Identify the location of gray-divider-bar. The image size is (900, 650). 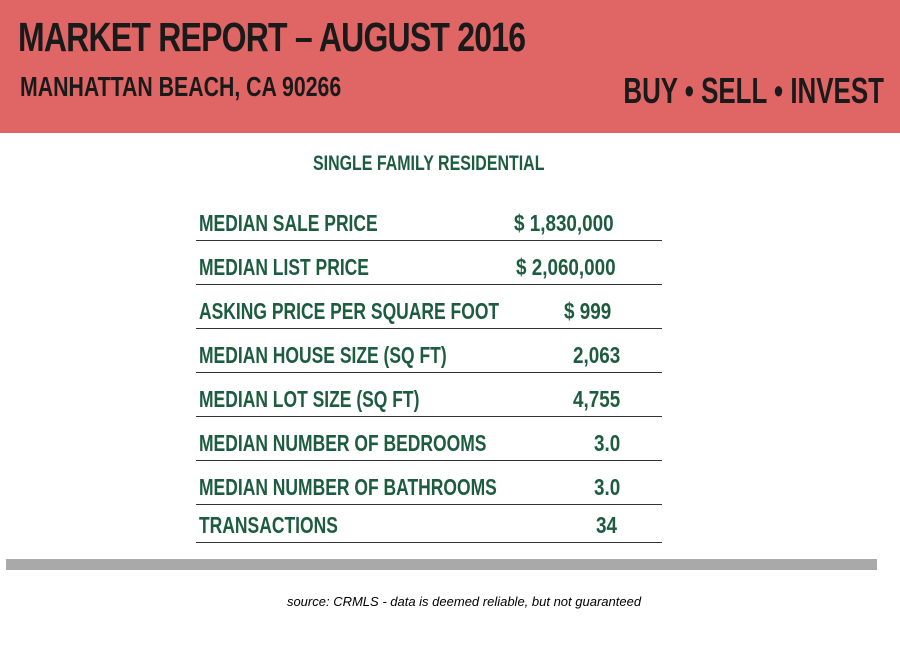
(441, 564).